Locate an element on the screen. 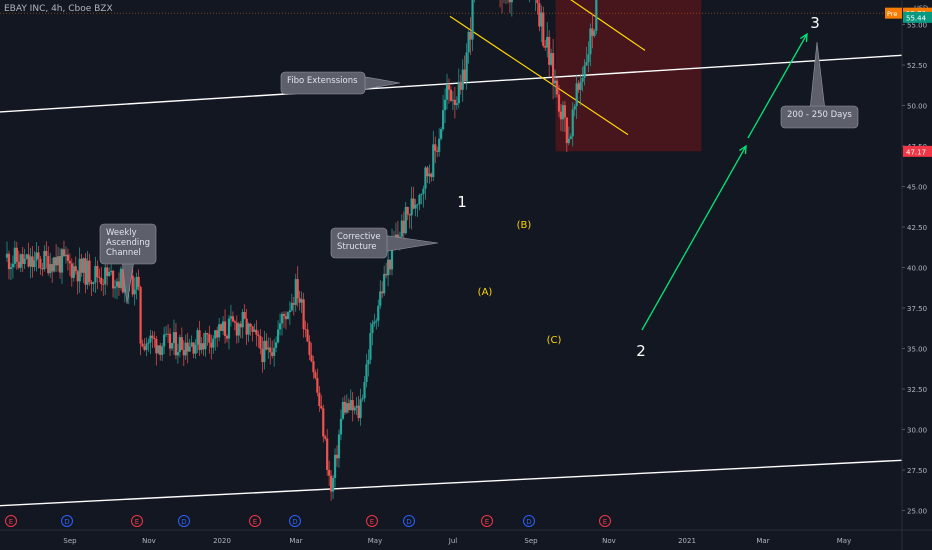 Image resolution: width=932 pixels, height=550 pixels. price-tick-label: 27.50 is located at coordinates (917, 471).